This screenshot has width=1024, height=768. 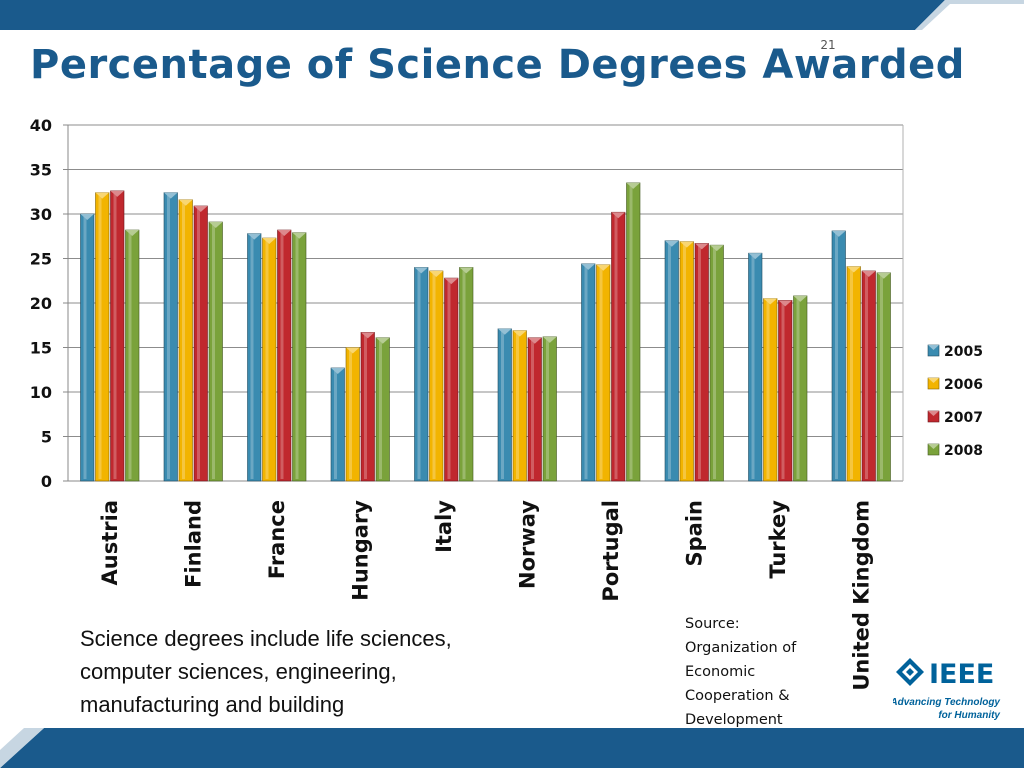 What do you see at coordinates (46, 437) in the screenshot?
I see `y-tick-label: 5` at bounding box center [46, 437].